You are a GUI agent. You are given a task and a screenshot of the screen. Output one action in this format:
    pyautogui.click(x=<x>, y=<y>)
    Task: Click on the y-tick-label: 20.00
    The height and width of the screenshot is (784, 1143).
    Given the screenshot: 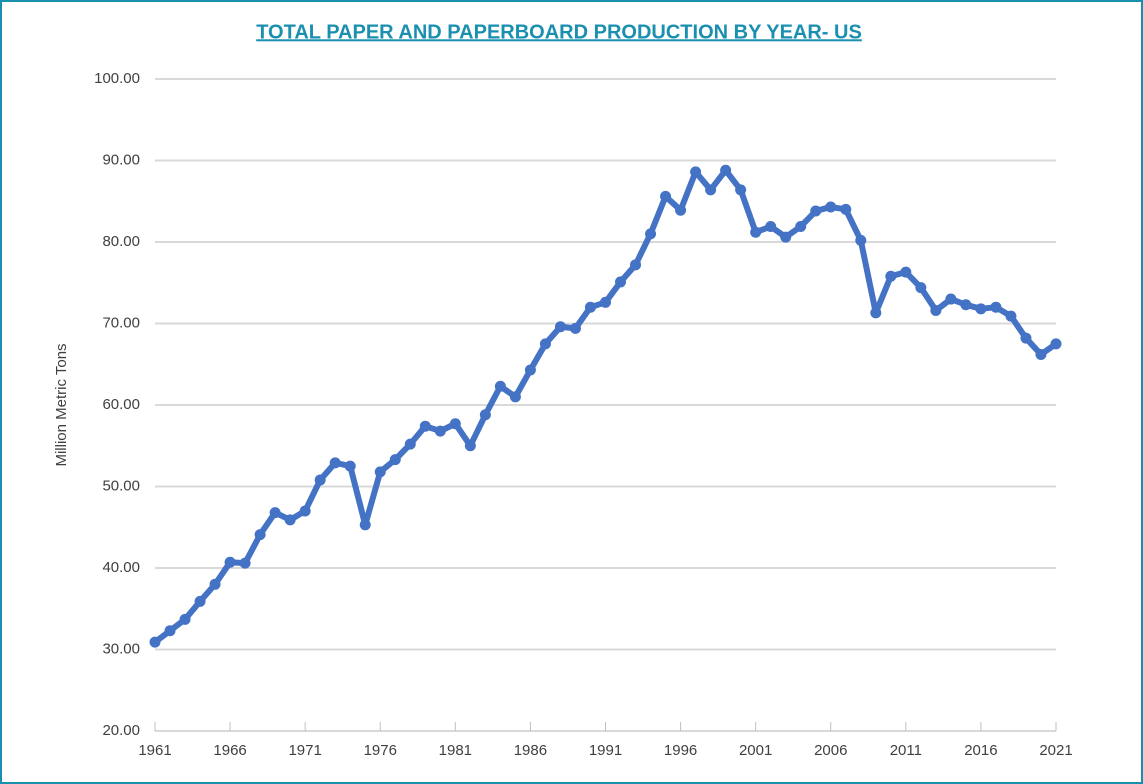 What is the action you would take?
    pyautogui.click(x=121, y=730)
    